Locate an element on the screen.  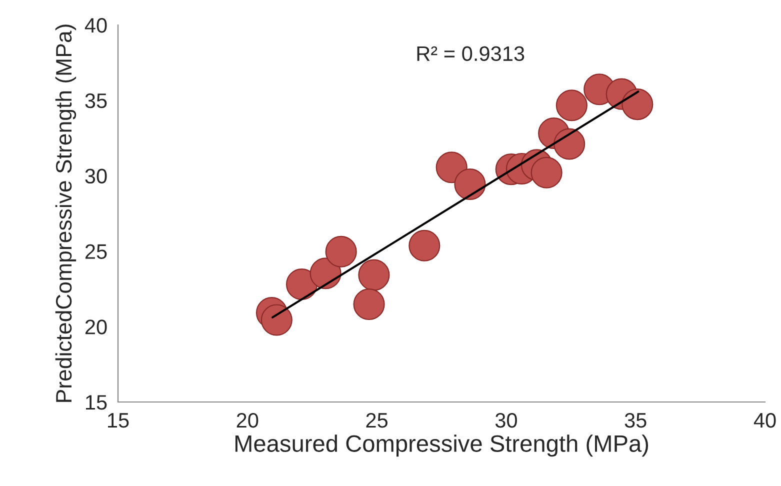
y-tick-label: 30 is located at coordinates (96, 176).